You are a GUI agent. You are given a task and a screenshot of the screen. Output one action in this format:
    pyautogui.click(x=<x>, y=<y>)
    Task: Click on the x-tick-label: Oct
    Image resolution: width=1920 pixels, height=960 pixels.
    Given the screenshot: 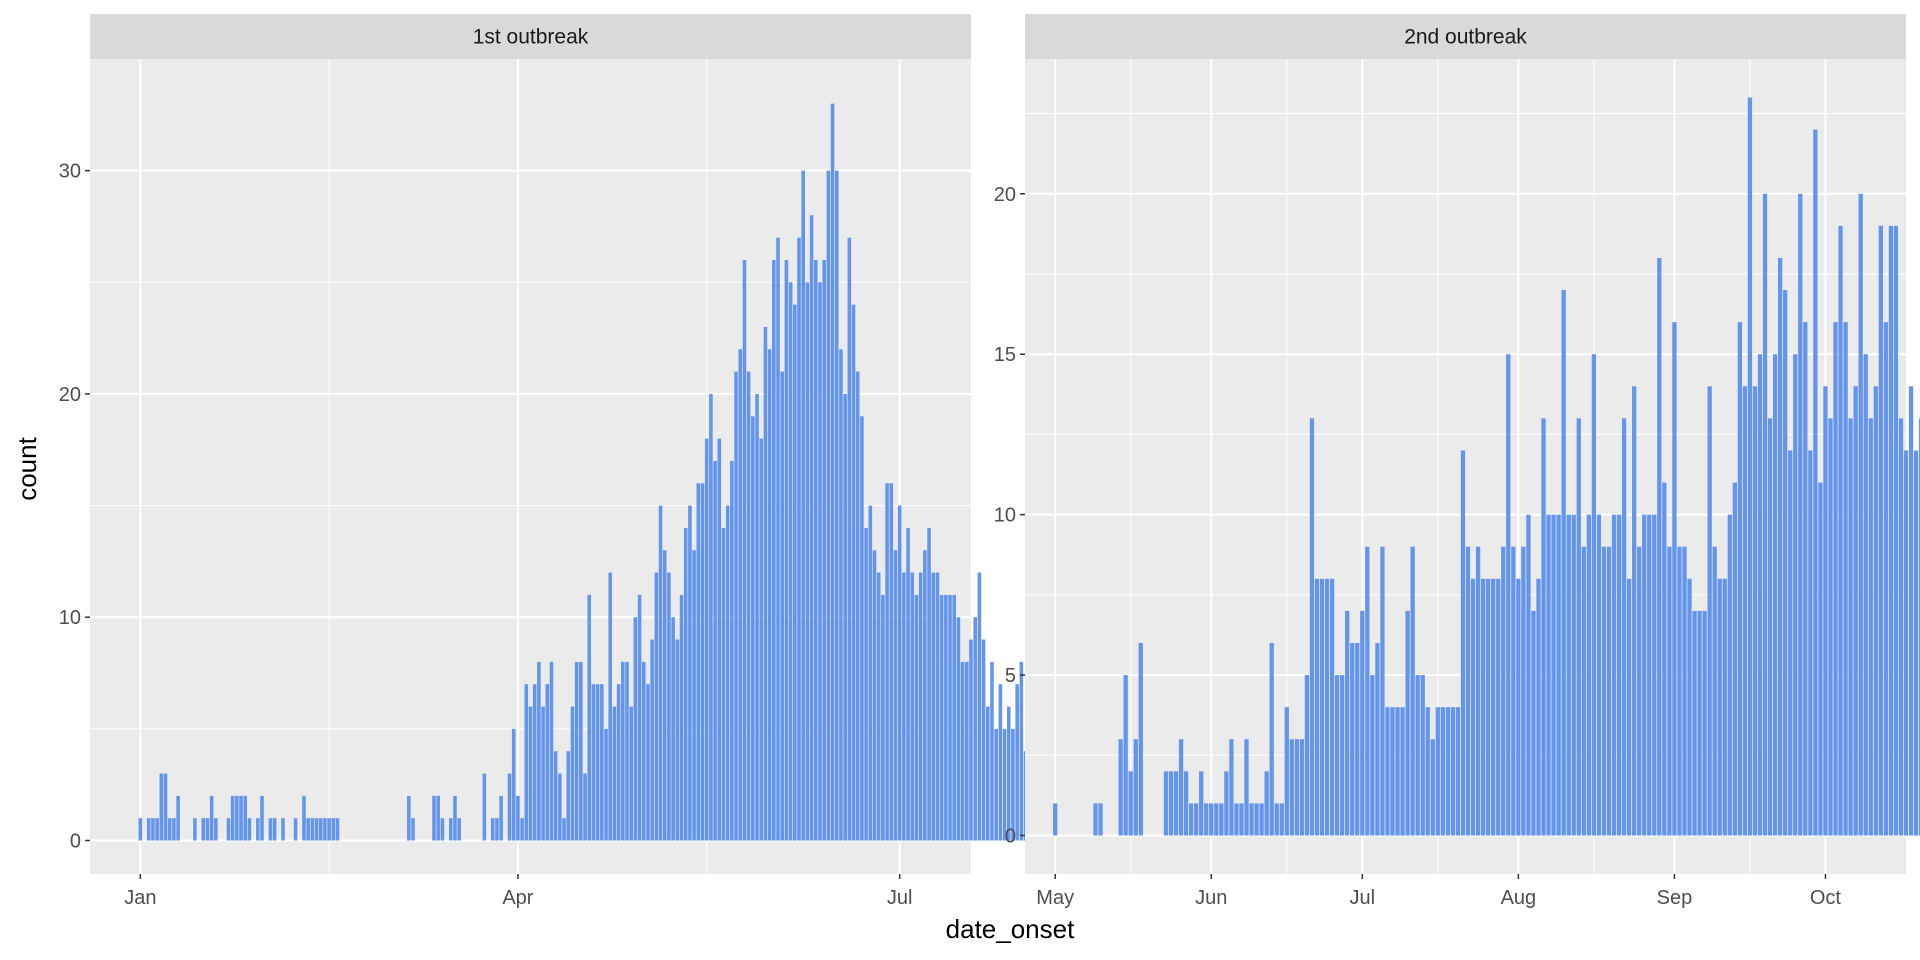 What is the action you would take?
    pyautogui.click(x=1826, y=898)
    